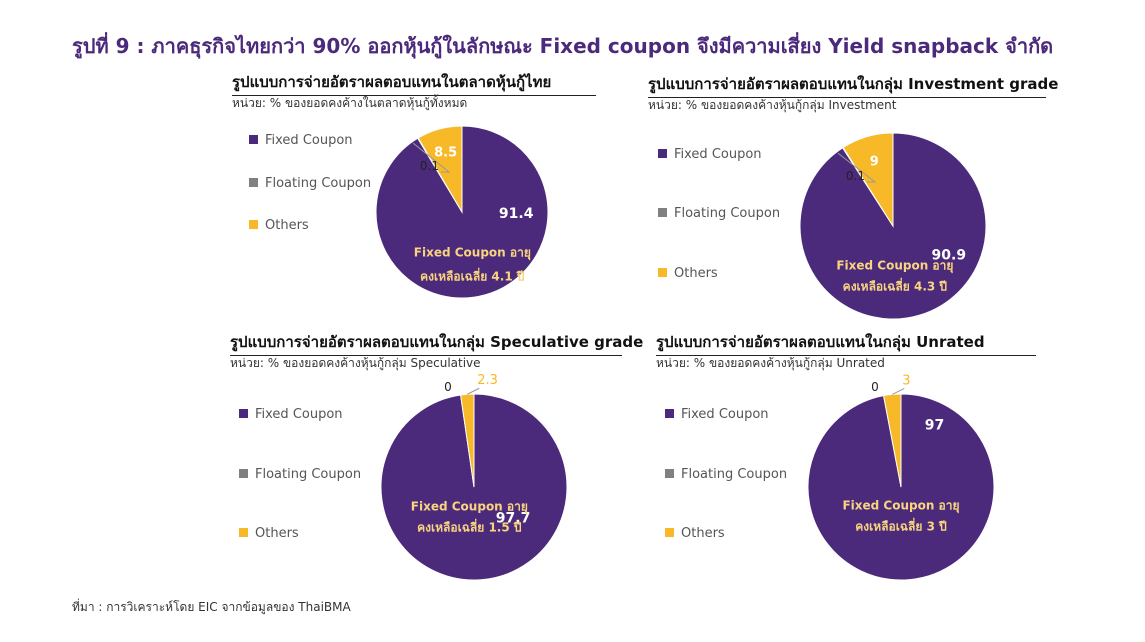 The height and width of the screenshot is (642, 1145). What do you see at coordinates (934, 425) in the screenshot?
I see `data-label-fixed: 97` at bounding box center [934, 425].